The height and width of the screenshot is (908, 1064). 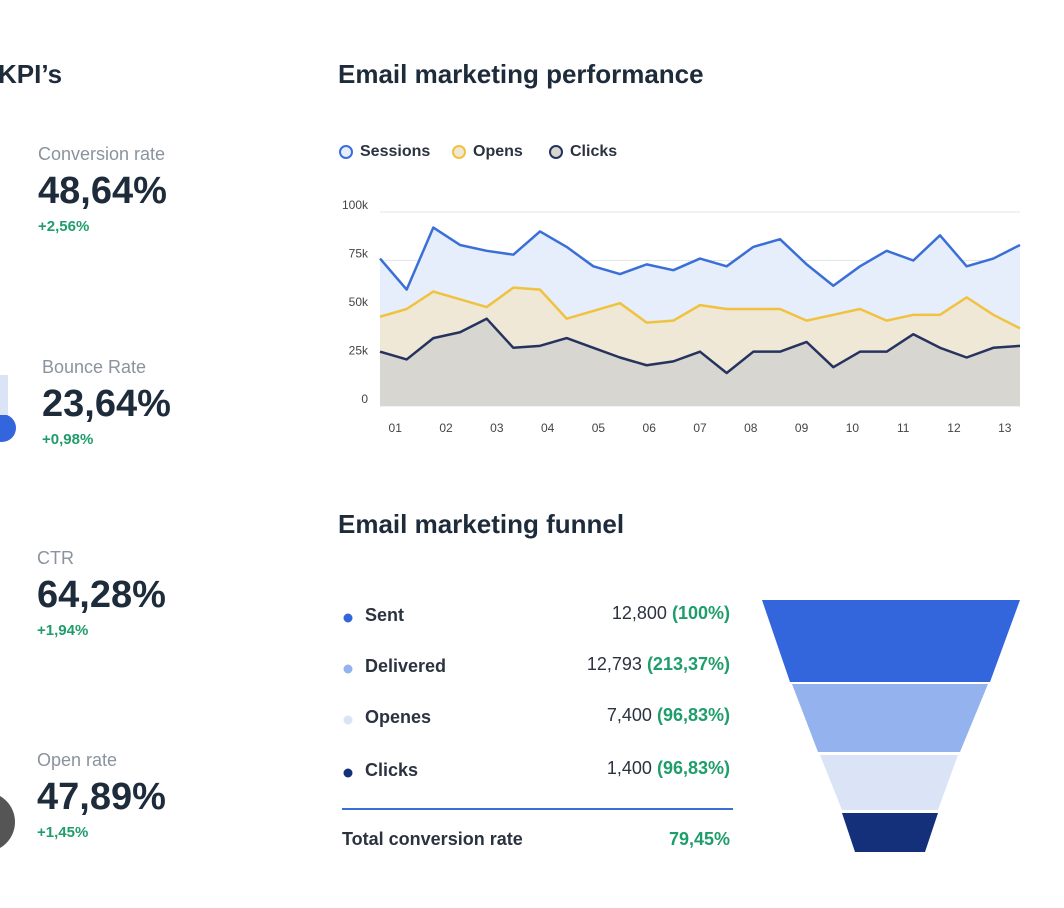 I want to click on row-percent: (213,37%), so click(x=688, y=664).